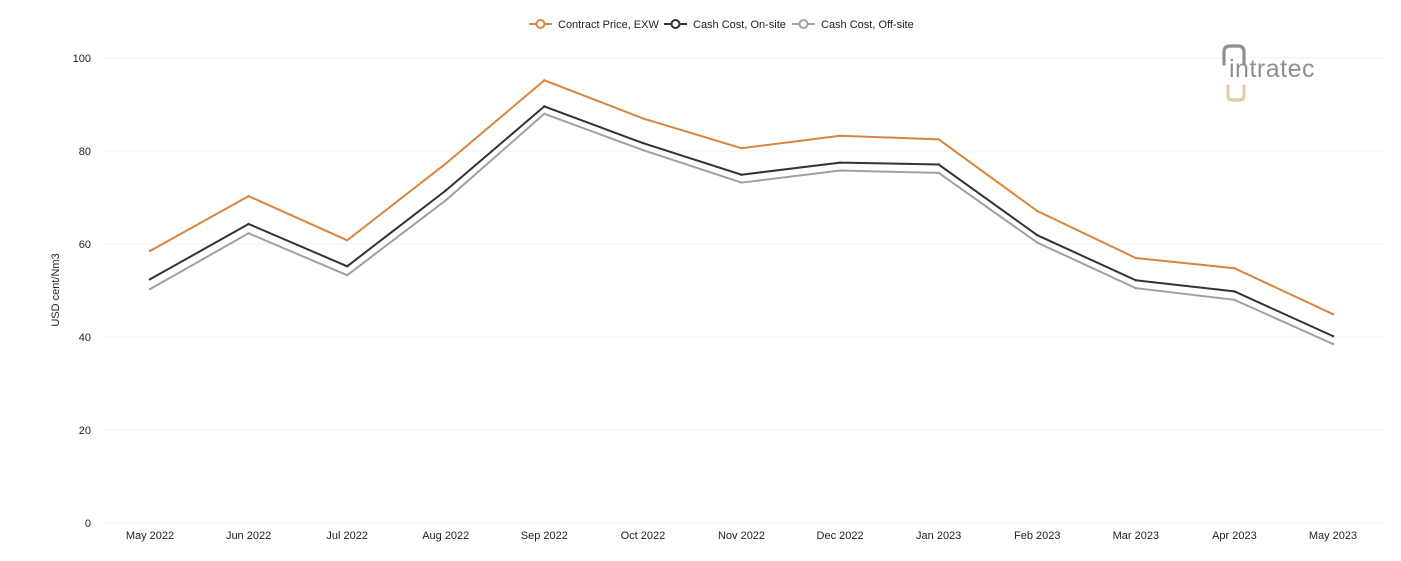 This screenshot has width=1401, height=561. Describe the element at coordinates (150, 536) in the screenshot. I see `x-tick-label: May 2022` at that location.